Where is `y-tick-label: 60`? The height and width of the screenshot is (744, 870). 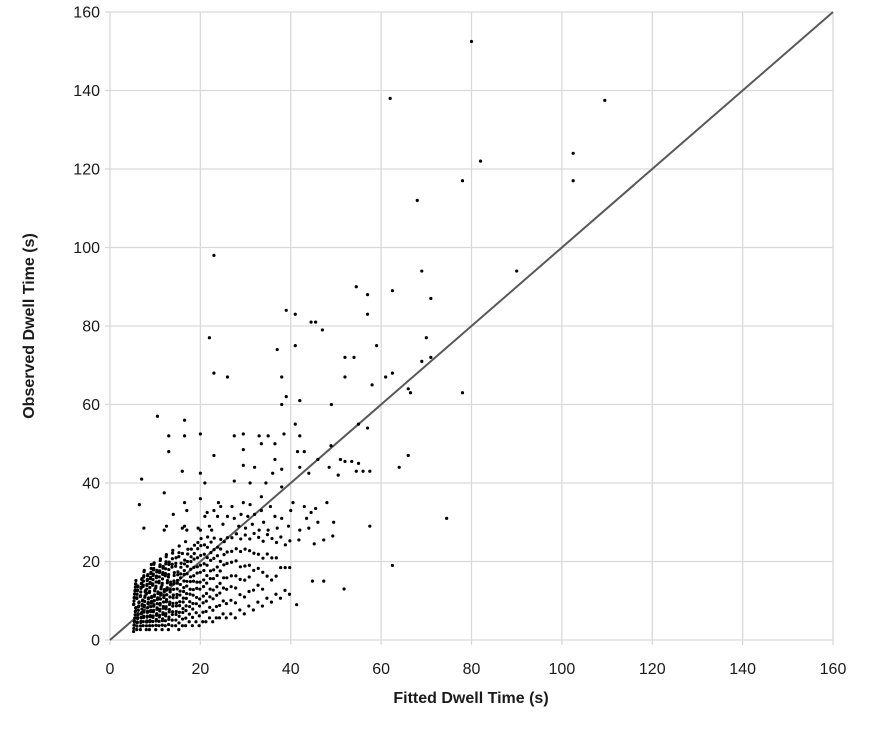 y-tick-label: 60 is located at coordinates (91, 405).